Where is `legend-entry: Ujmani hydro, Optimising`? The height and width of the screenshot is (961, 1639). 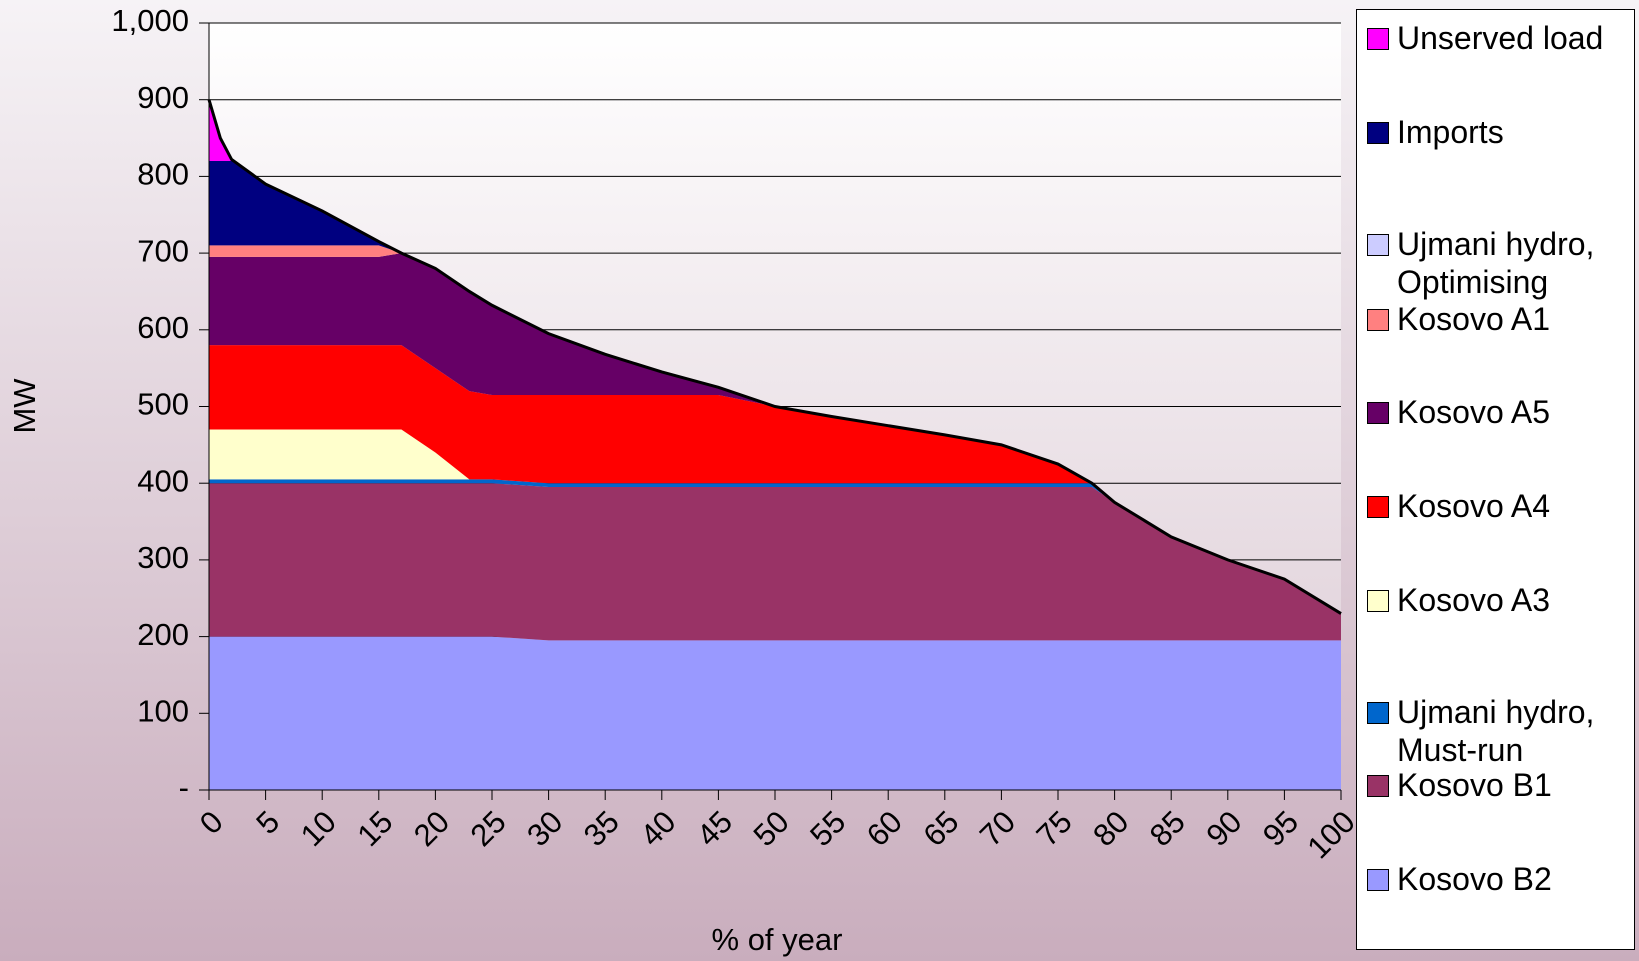
legend-entry: Ujmani hydro, Optimising is located at coordinates (1501, 263).